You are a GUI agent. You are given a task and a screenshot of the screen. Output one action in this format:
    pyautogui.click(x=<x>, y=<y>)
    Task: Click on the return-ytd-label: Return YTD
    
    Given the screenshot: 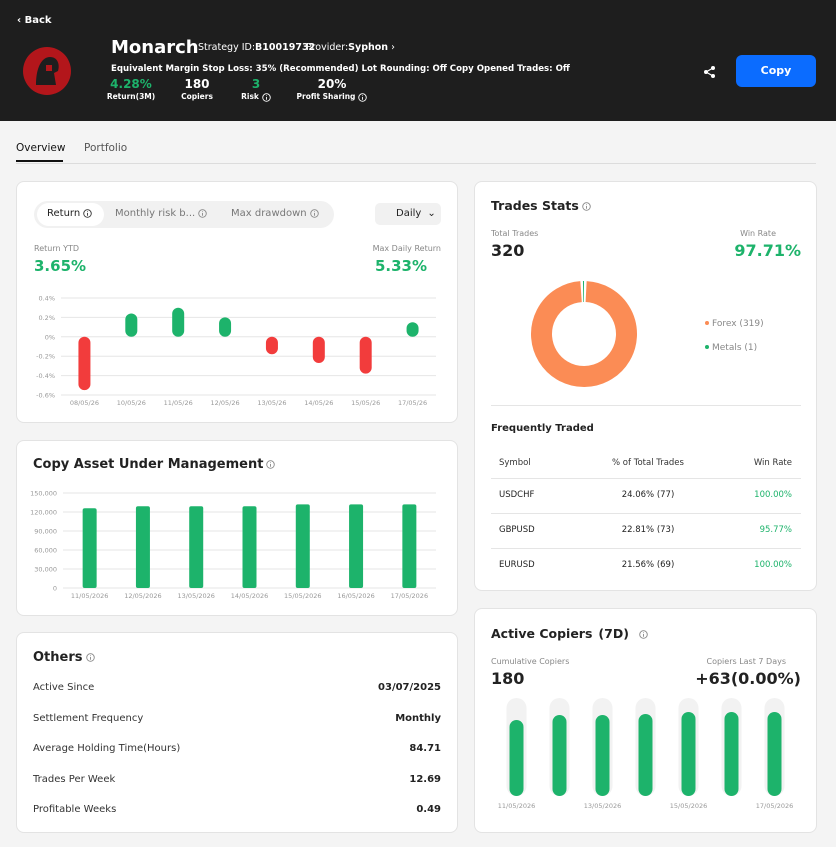 What is the action you would take?
    pyautogui.click(x=57, y=248)
    